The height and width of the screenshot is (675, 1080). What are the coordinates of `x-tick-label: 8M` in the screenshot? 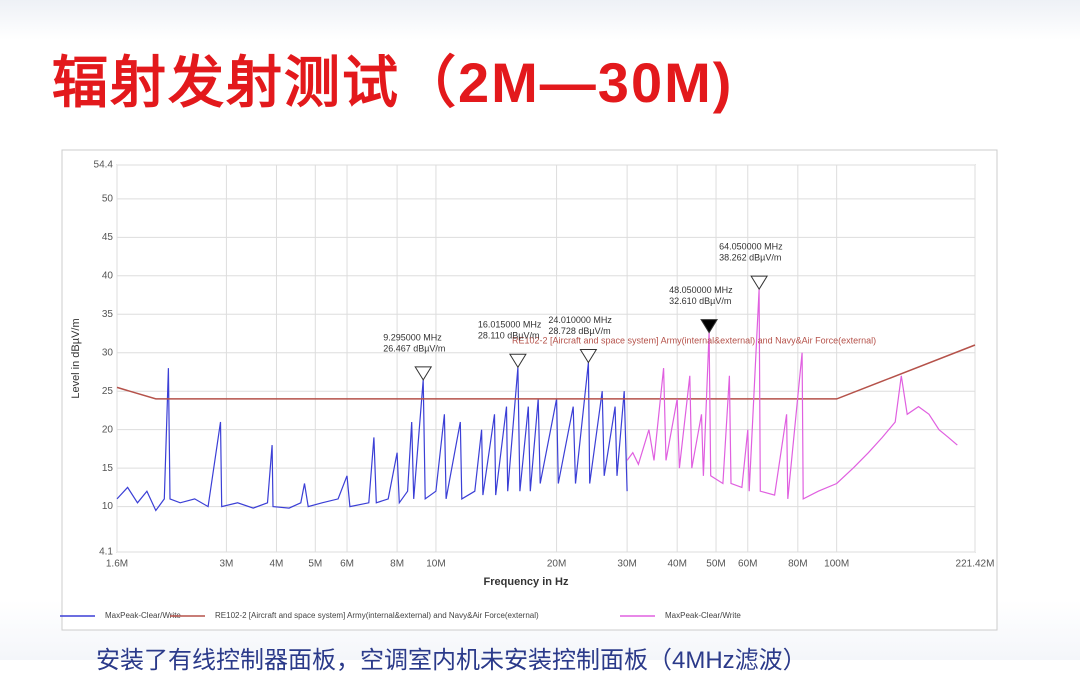 It's located at (397, 564).